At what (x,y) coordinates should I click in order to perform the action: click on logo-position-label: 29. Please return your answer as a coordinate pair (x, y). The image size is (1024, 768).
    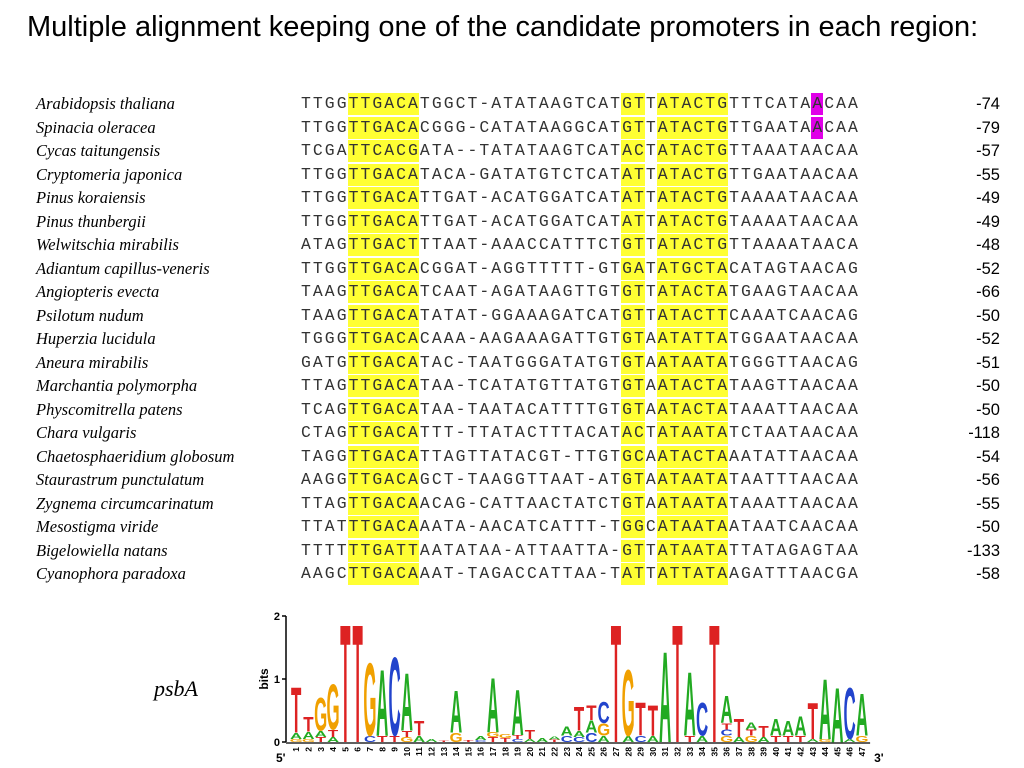
    Looking at the image, I should click on (641, 752).